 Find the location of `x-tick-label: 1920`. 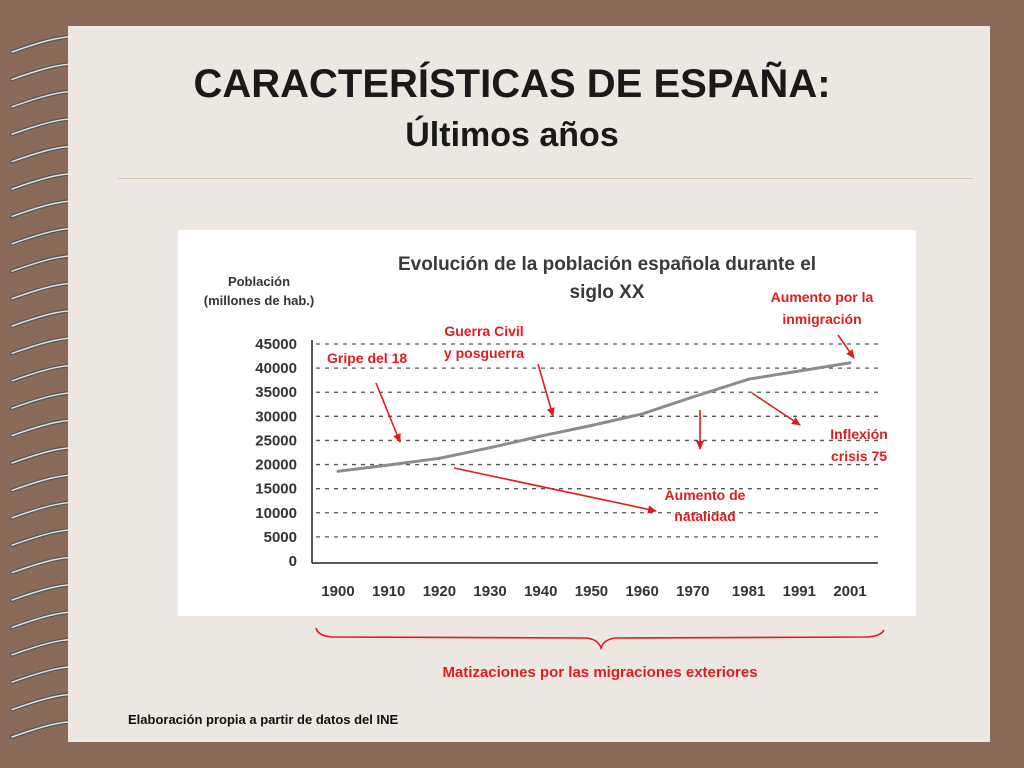

x-tick-label: 1920 is located at coordinates (439, 591).